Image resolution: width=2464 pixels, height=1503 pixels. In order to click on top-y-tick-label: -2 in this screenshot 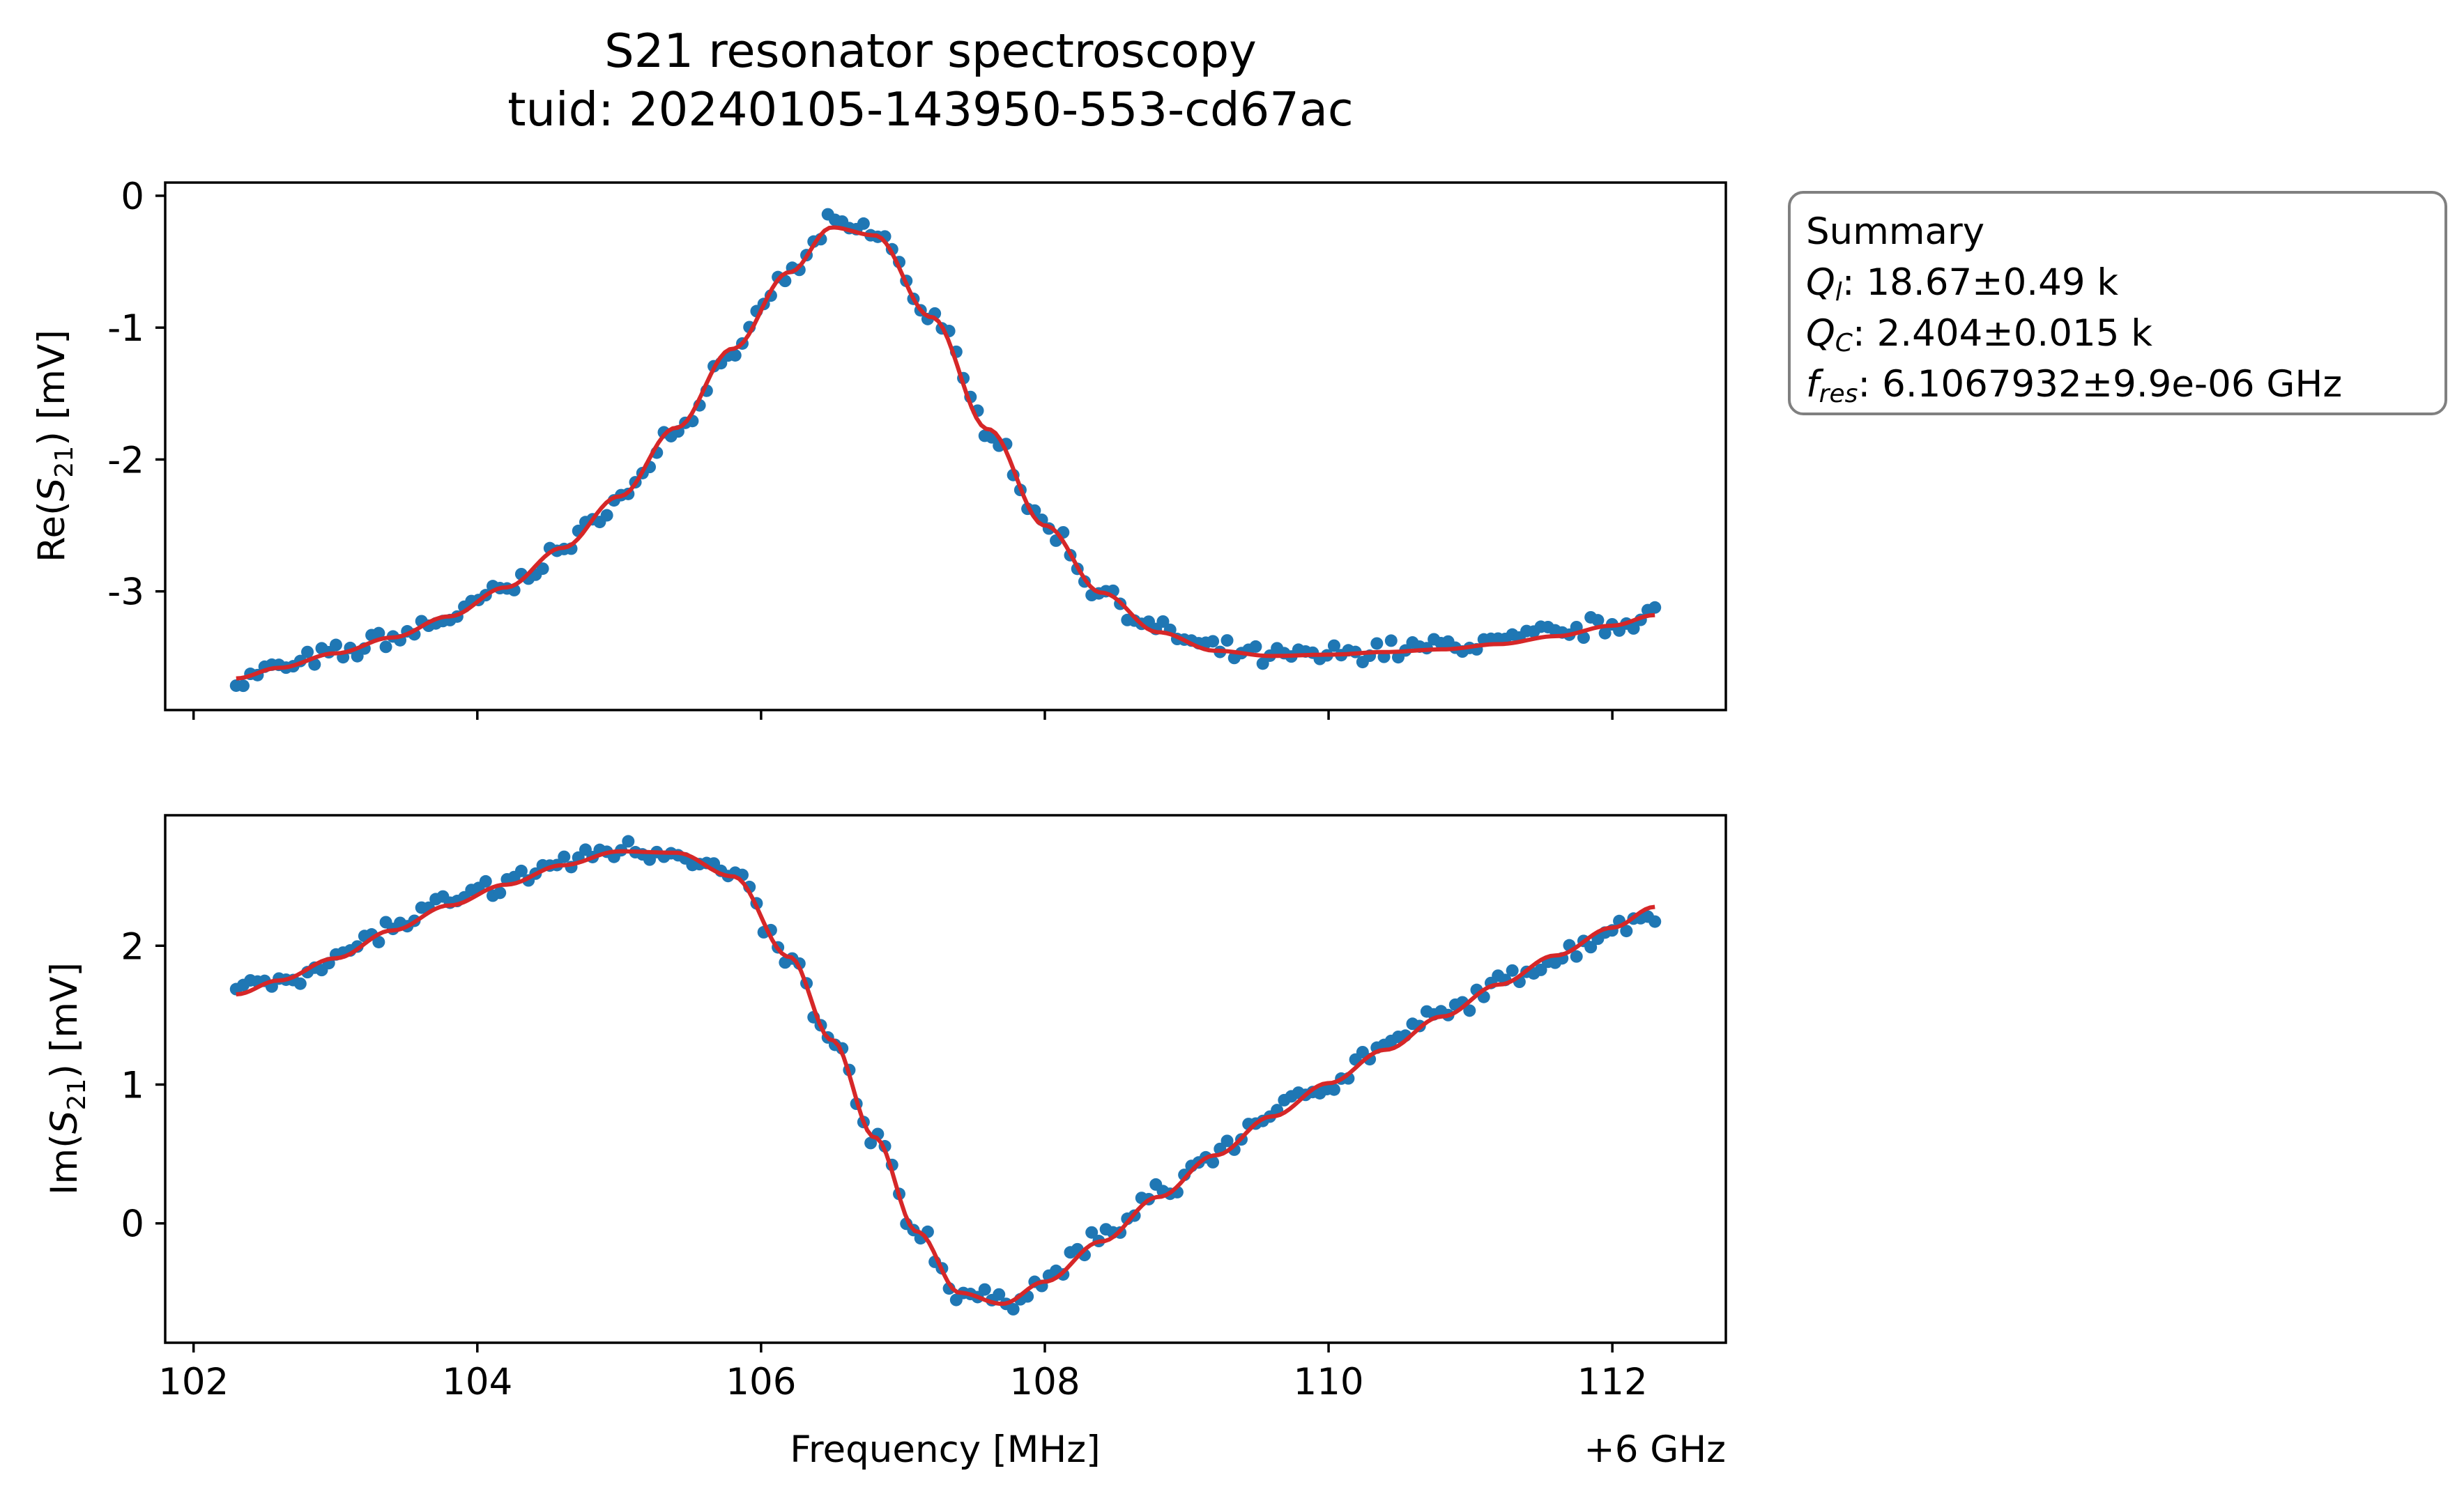, I will do `click(125, 460)`.